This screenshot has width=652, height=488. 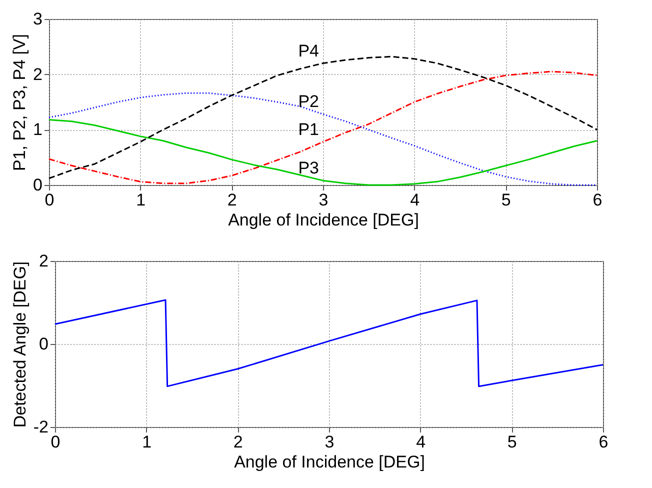 I want to click on series-label: P2, so click(x=308, y=102).